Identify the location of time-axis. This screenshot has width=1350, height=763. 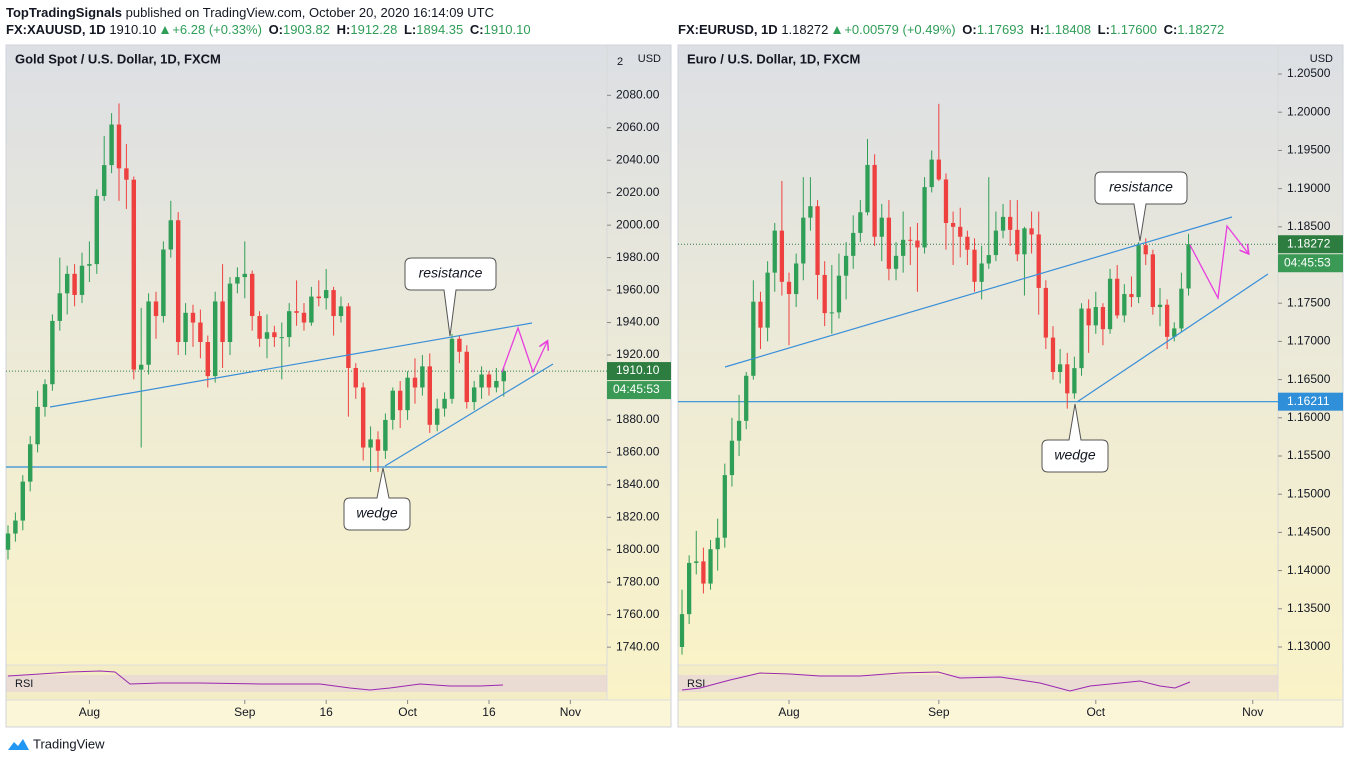
(338, 713).